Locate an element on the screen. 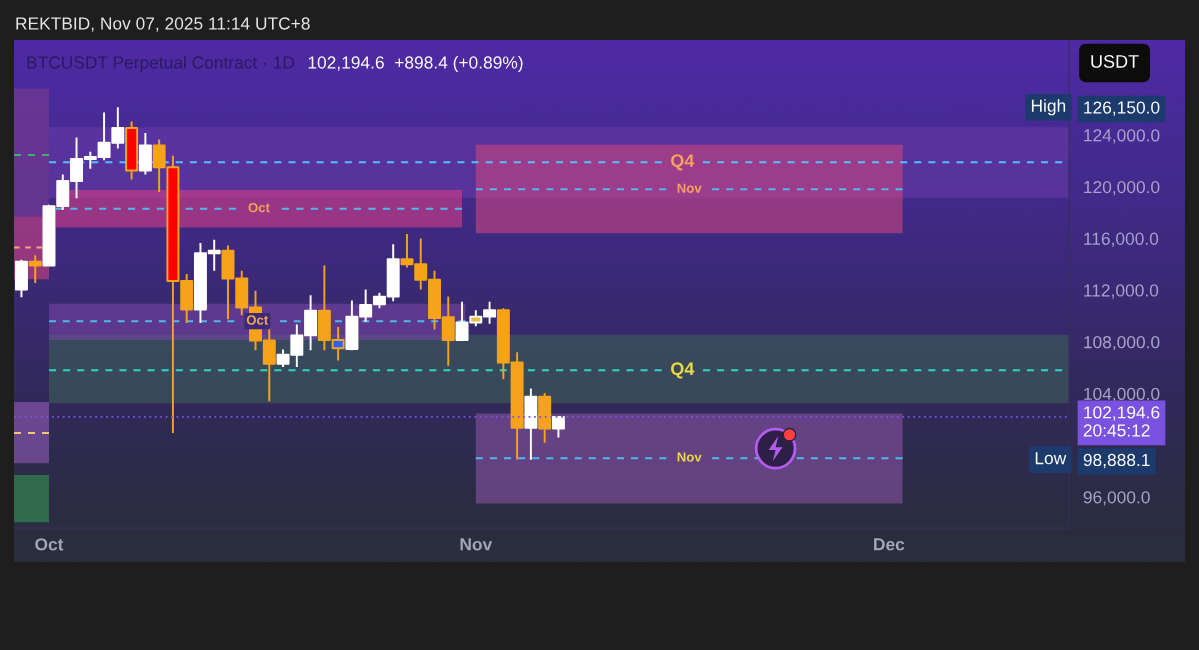 Image resolution: width=1199 pixels, height=650 pixels. x-tick-label: Dec is located at coordinates (889, 544).